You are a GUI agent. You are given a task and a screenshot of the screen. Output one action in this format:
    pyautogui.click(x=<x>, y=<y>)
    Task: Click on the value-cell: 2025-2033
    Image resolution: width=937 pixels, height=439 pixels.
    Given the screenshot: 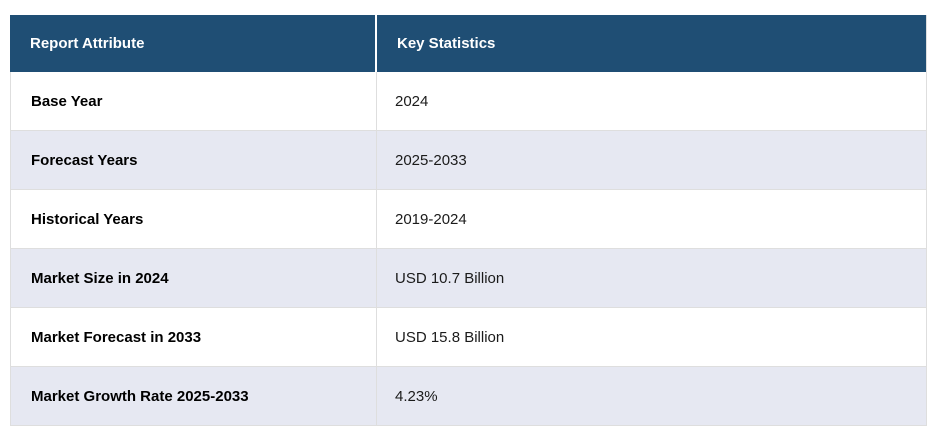 What is the action you would take?
    pyautogui.click(x=652, y=160)
    